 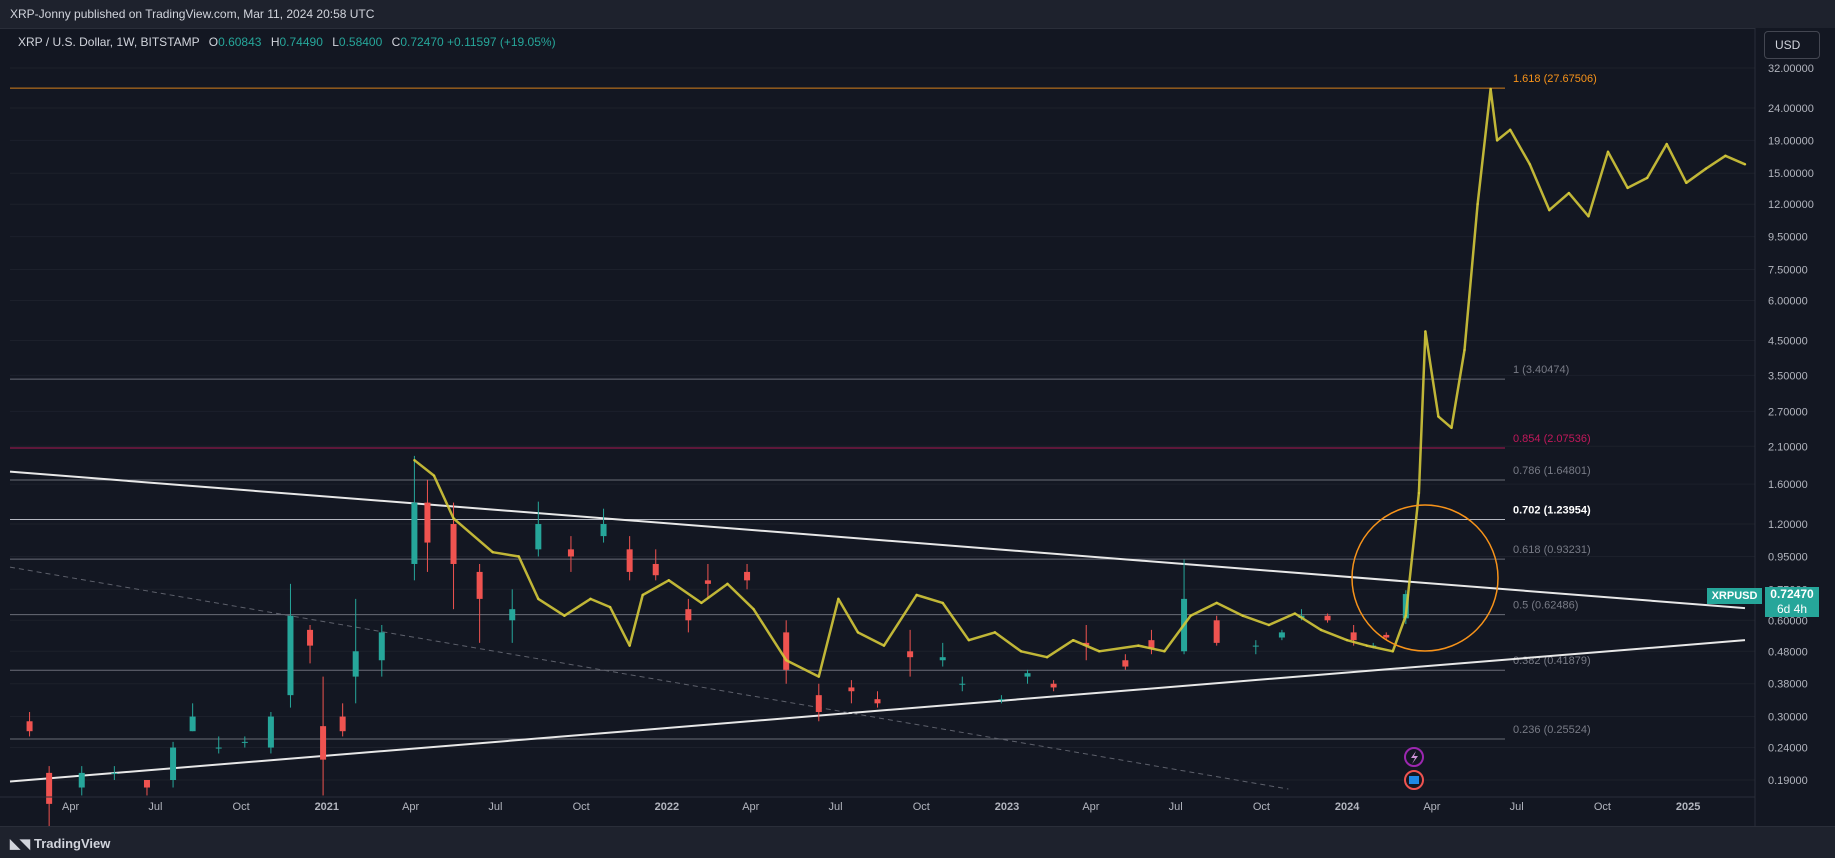 I want to click on breakout-circle, so click(x=1425, y=578).